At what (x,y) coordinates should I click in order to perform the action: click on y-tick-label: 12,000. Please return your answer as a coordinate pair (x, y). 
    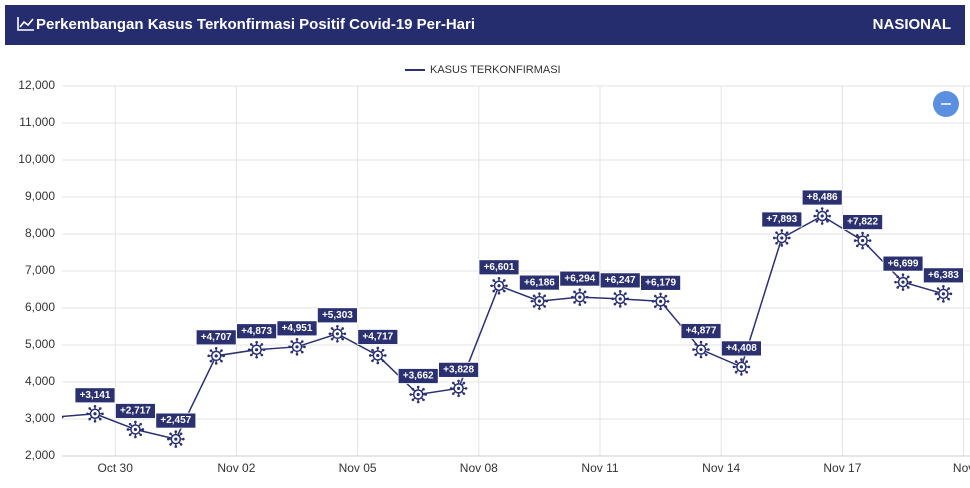
    Looking at the image, I should click on (36, 85).